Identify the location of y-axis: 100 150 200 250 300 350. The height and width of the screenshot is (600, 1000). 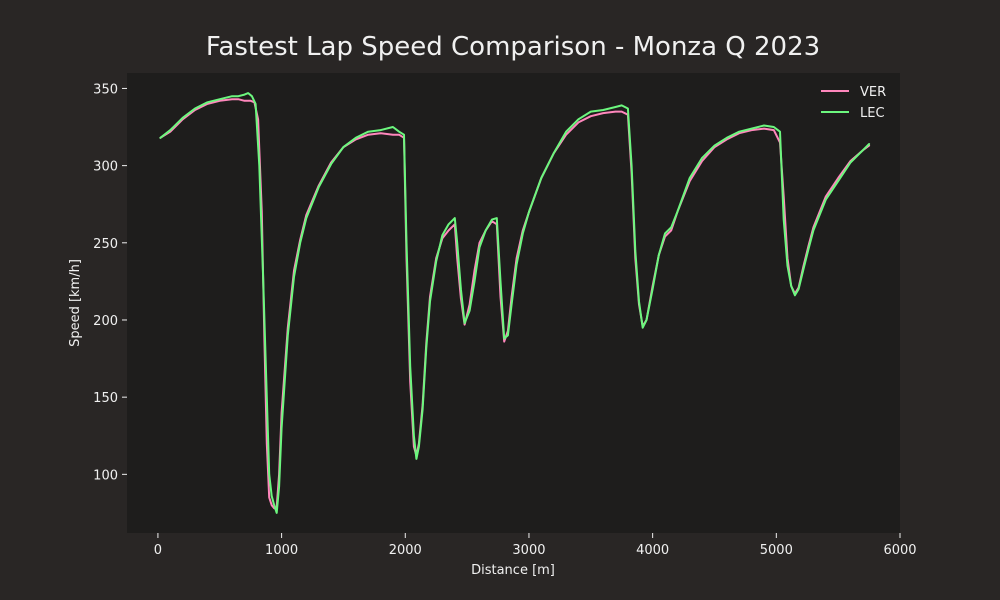
(110, 282).